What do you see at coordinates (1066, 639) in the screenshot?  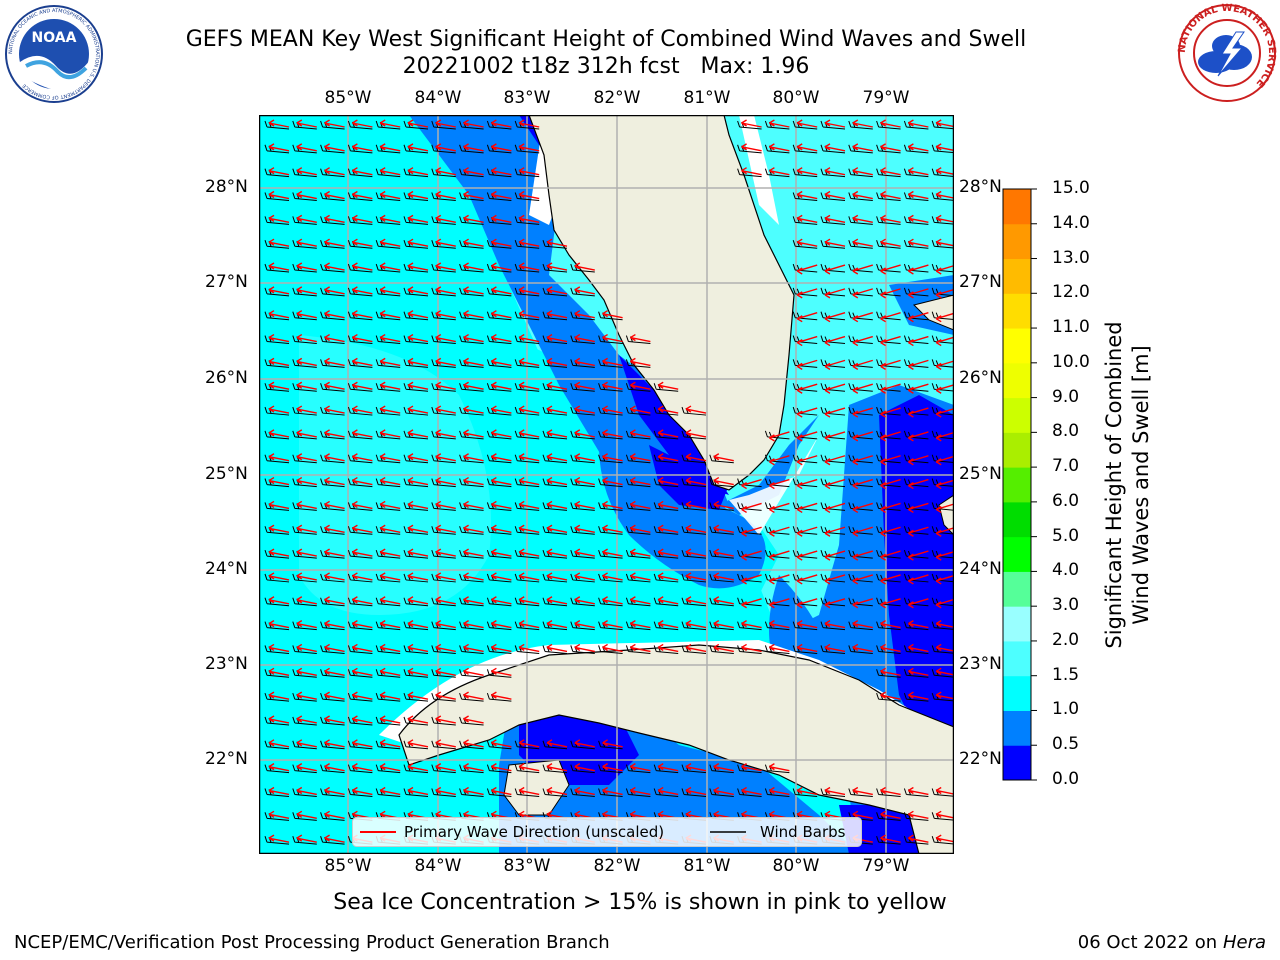 I see `colorbar-tick-label: 2.0` at bounding box center [1066, 639].